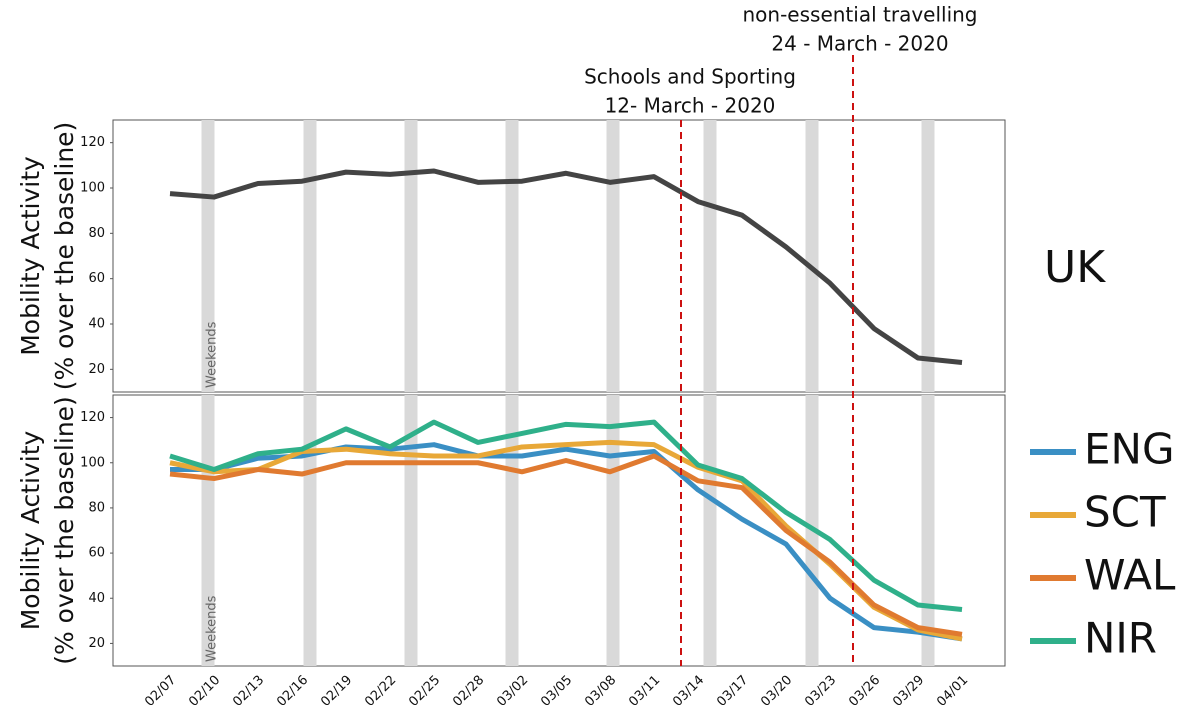 This screenshot has height=705, width=1180. Describe the element at coordinates (380, 689) in the screenshot. I see `x-tick-label: 02/22` at that location.